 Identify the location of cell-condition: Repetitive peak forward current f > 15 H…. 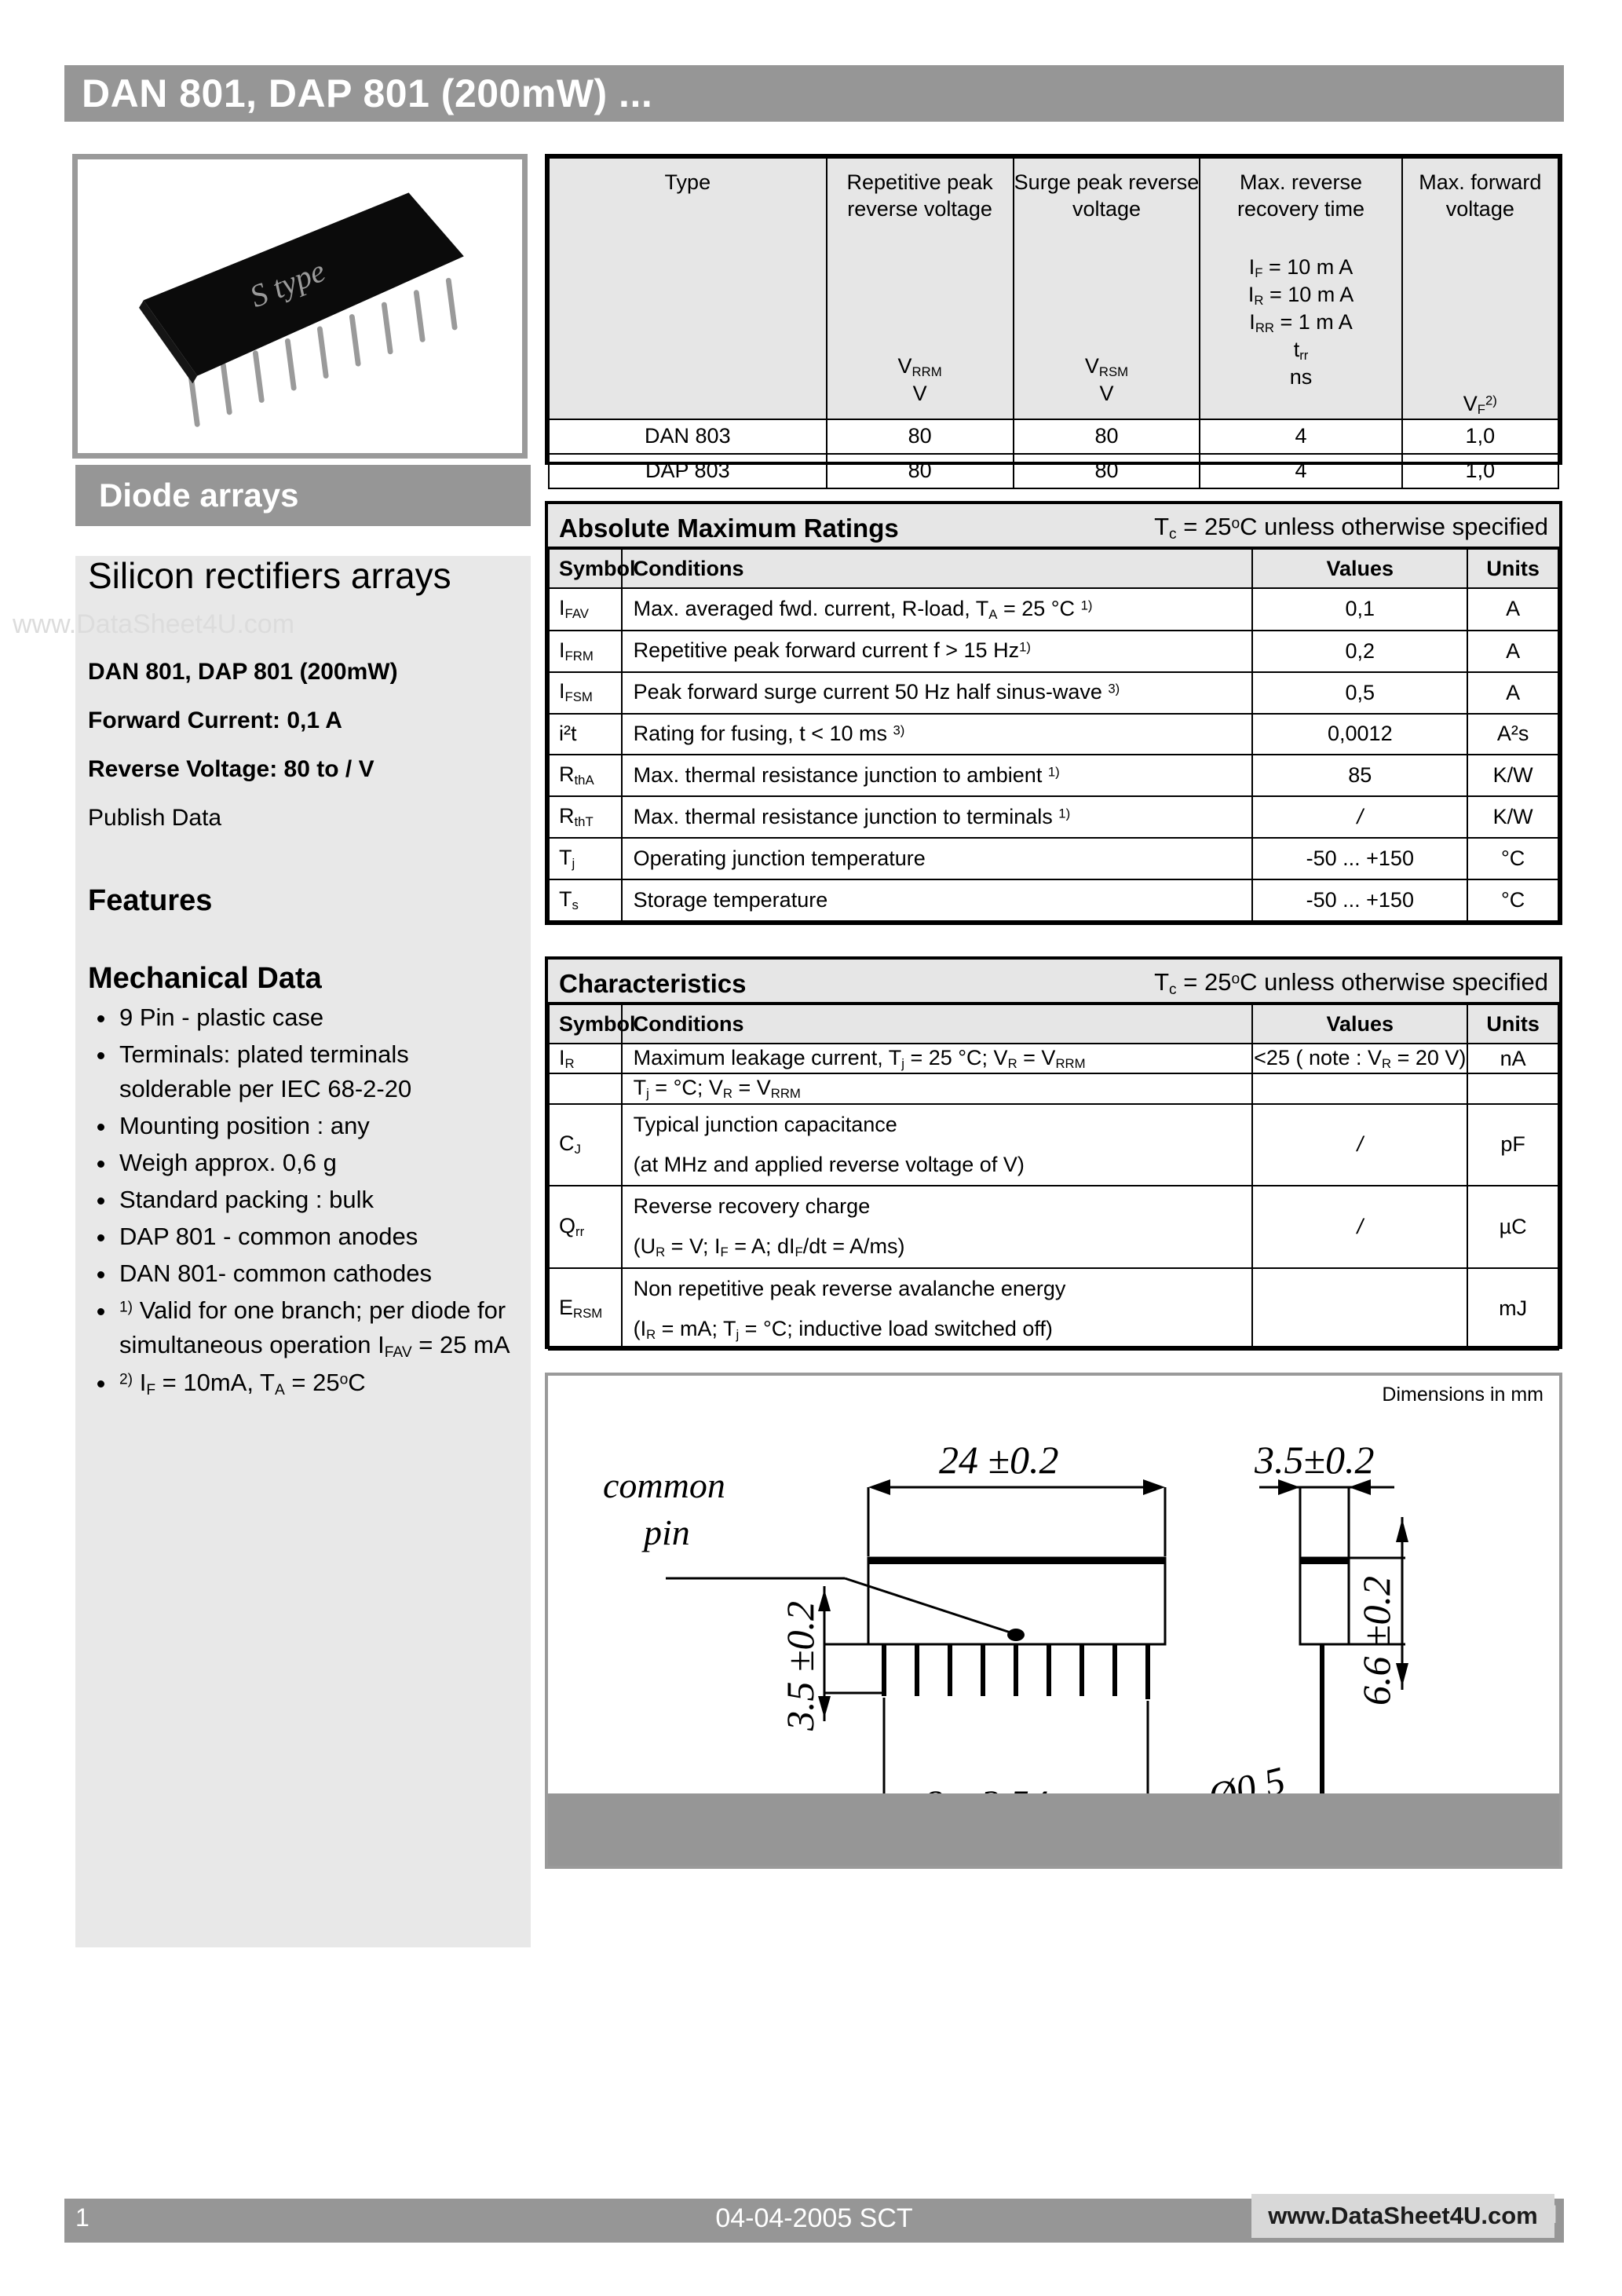
(937, 651).